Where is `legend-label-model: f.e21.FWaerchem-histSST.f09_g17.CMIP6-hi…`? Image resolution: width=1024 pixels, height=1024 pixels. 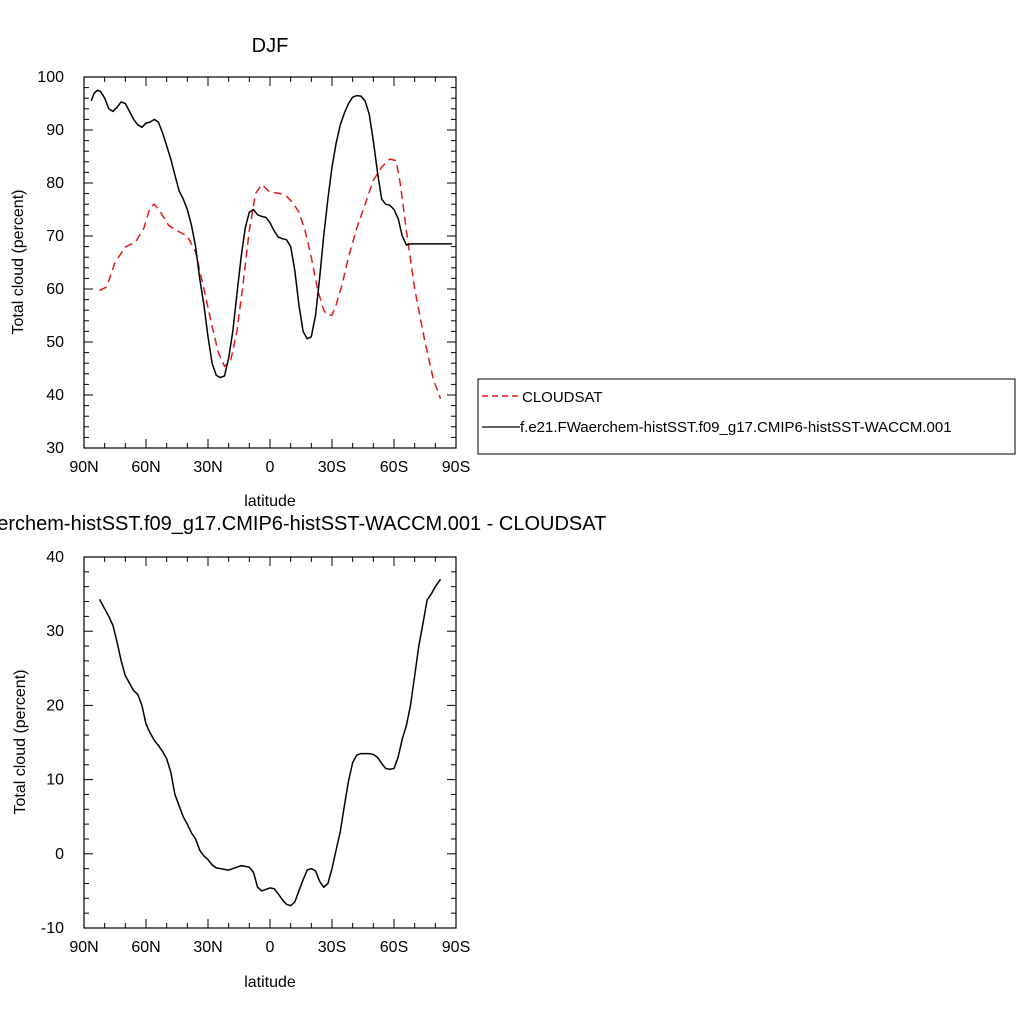
legend-label-model: f.e21.FWaerchem-histSST.f09_g17.CMIP6-hi… is located at coordinates (736, 427).